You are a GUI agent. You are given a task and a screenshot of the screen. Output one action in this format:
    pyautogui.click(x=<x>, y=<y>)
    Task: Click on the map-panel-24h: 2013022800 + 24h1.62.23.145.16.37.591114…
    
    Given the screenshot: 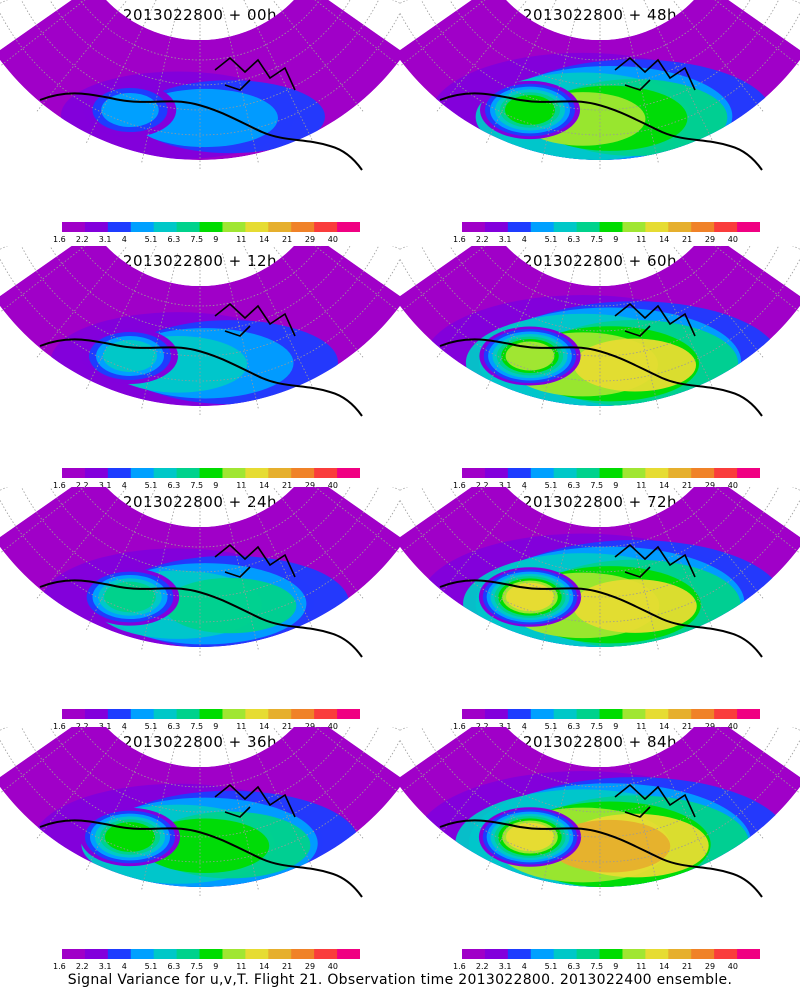 What is the action you would take?
    pyautogui.click(x=200, y=610)
    